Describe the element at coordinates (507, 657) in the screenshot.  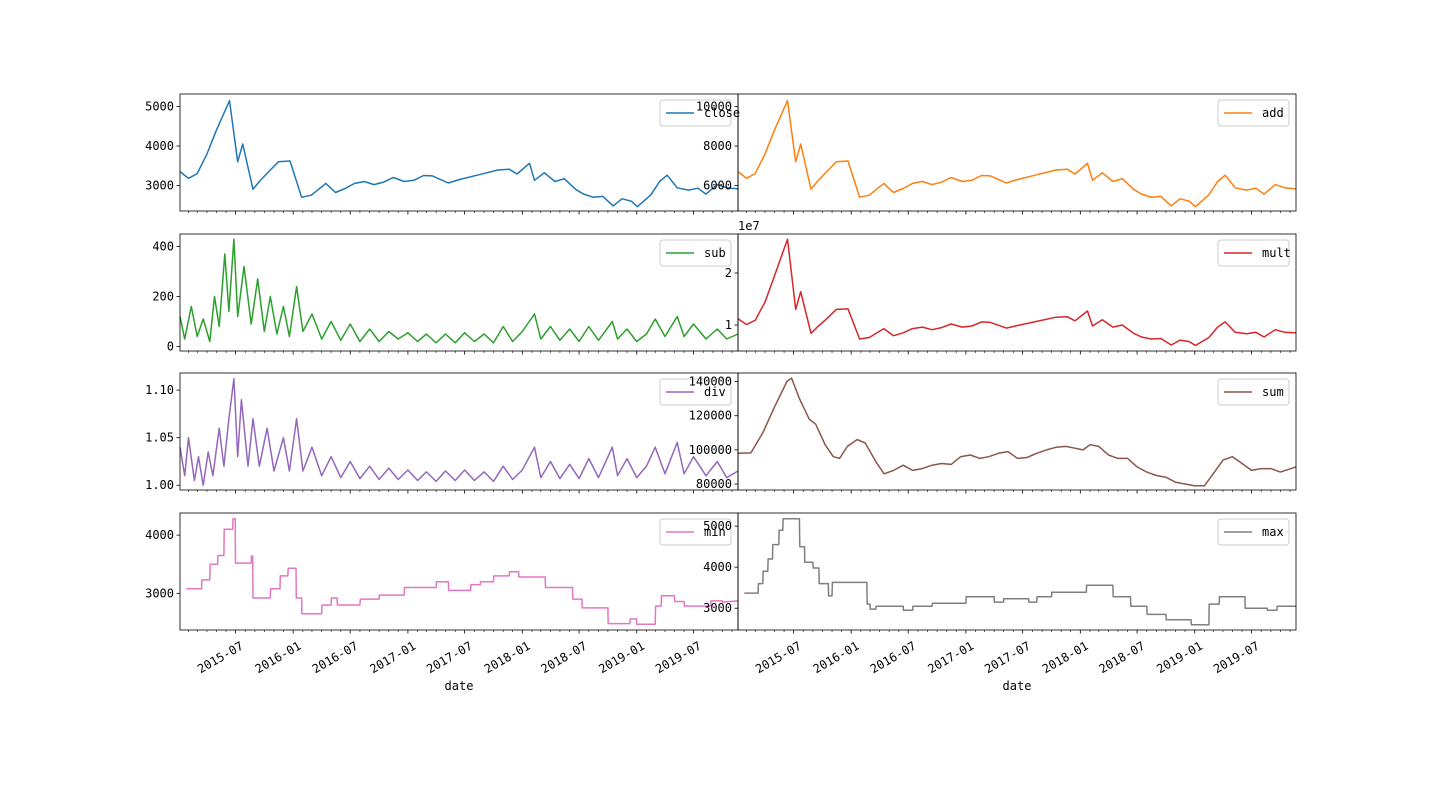
I see `x-tick-label-min: 2018-01` at that location.